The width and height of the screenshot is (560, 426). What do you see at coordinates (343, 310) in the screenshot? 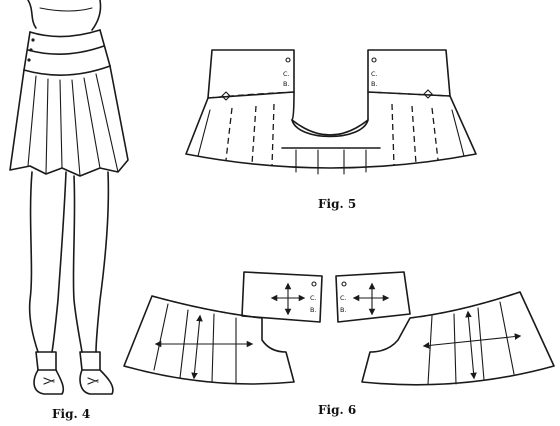
I see `fig6-mark-right-b: B.` at bounding box center [343, 310].